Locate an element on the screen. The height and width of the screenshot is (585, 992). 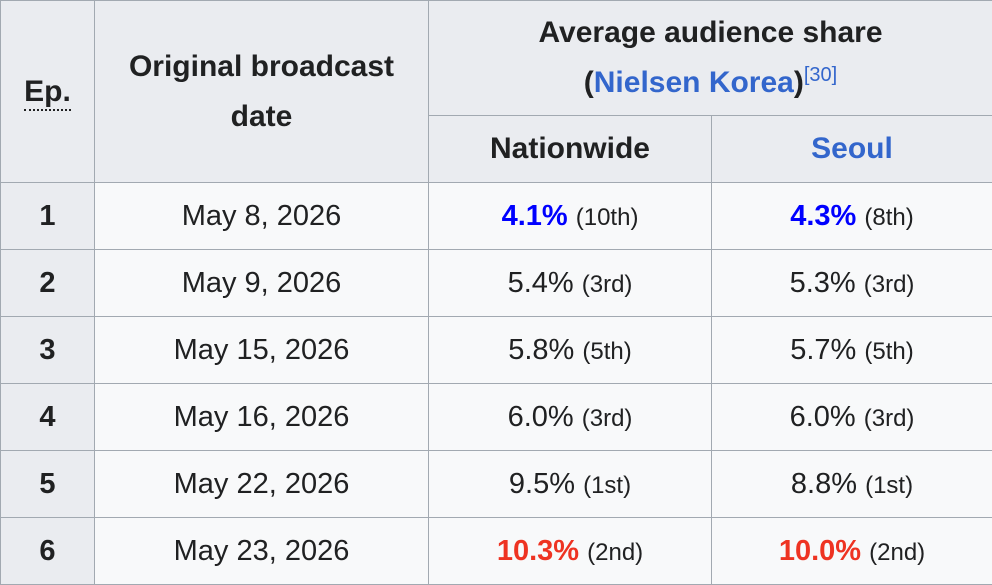
seoul-share: 6.0% (3rd) is located at coordinates (852, 417).